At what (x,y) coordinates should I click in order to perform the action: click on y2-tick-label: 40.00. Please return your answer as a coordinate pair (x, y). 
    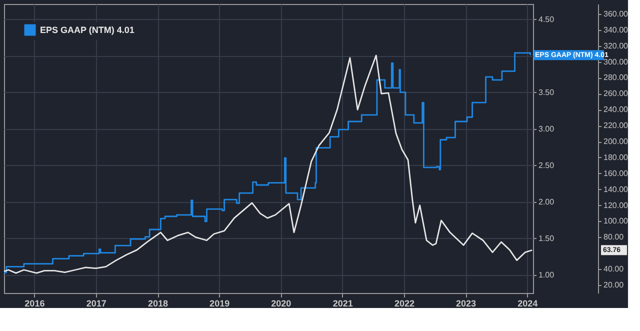
    Looking at the image, I should click on (614, 269).